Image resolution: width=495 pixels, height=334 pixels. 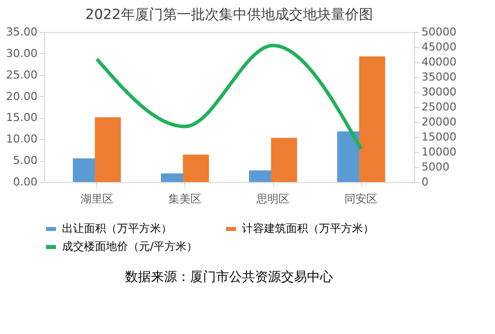 What do you see at coordinates (439, 47) in the screenshot?
I see `y2-tick-label: 45000` at bounding box center [439, 47].